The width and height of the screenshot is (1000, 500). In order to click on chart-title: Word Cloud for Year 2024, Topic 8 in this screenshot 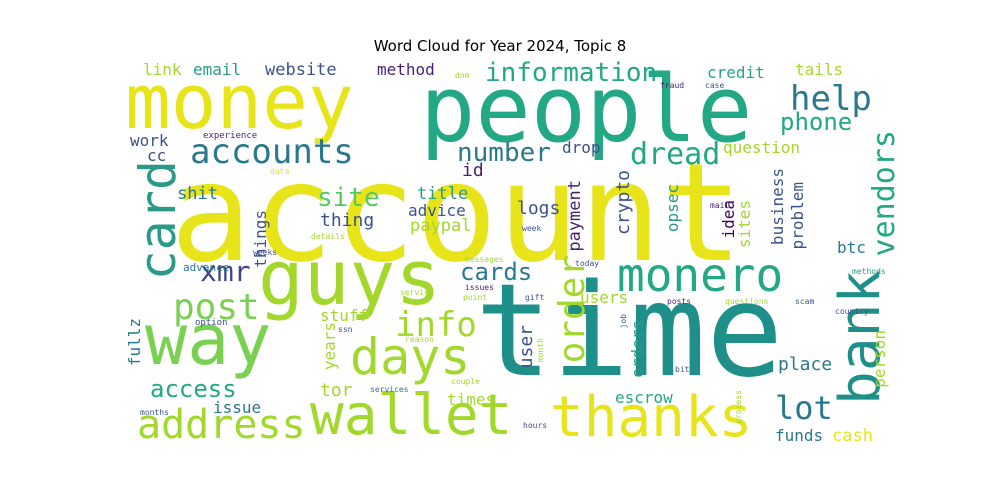, I will do `click(500, 46)`.